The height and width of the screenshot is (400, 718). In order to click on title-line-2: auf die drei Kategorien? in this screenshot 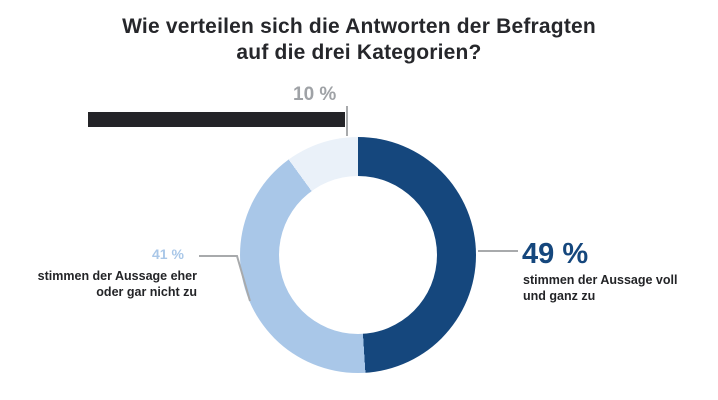, I will do `click(359, 52)`.